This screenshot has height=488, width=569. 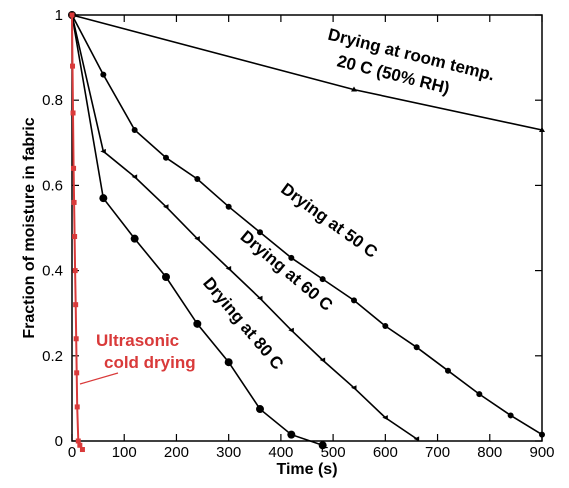 I want to click on annotation-ultrasonic-line2: cold drying, so click(x=150, y=362).